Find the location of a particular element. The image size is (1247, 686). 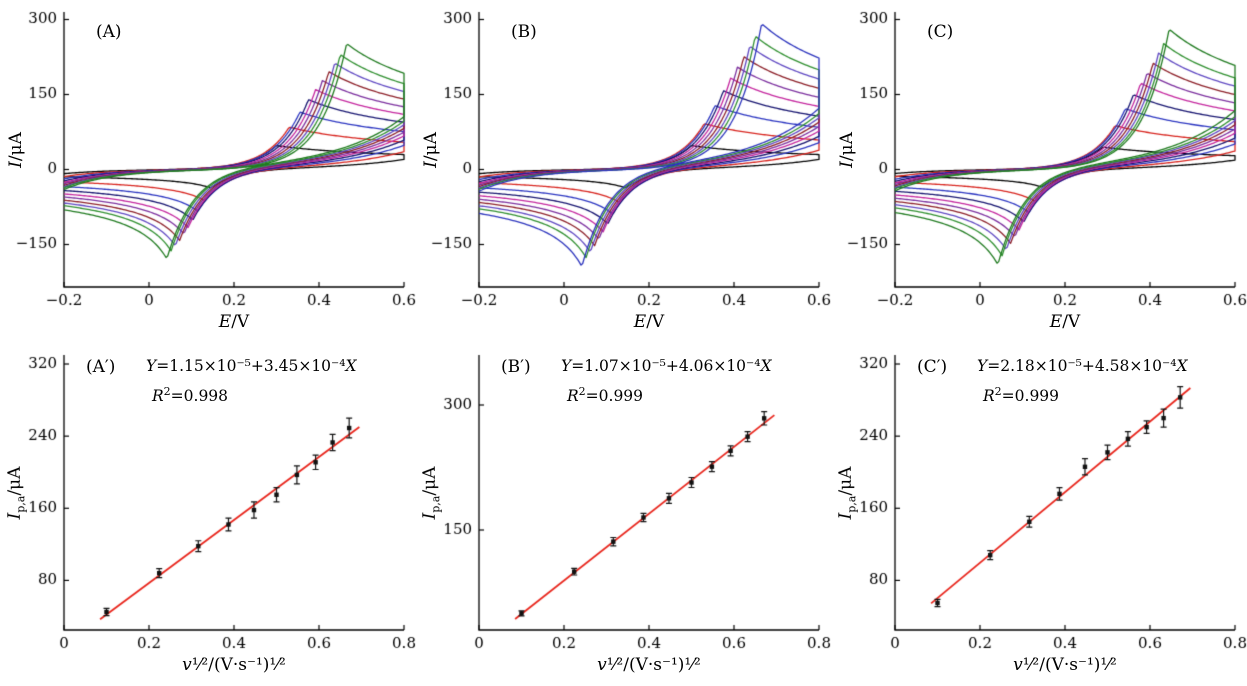

y-axis-label-A: I/μA is located at coordinates (16, 150).